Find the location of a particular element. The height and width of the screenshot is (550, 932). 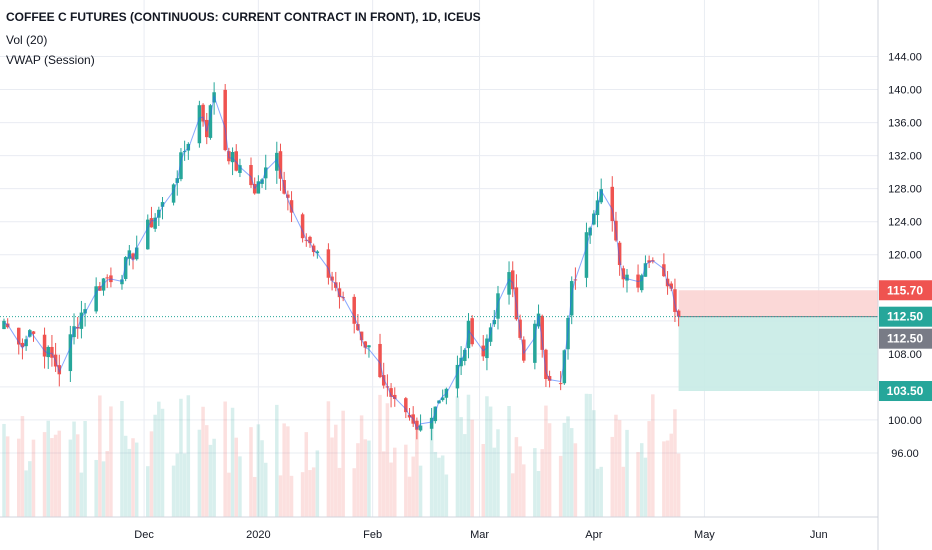

x-tick-label: 2020 is located at coordinates (258, 535).